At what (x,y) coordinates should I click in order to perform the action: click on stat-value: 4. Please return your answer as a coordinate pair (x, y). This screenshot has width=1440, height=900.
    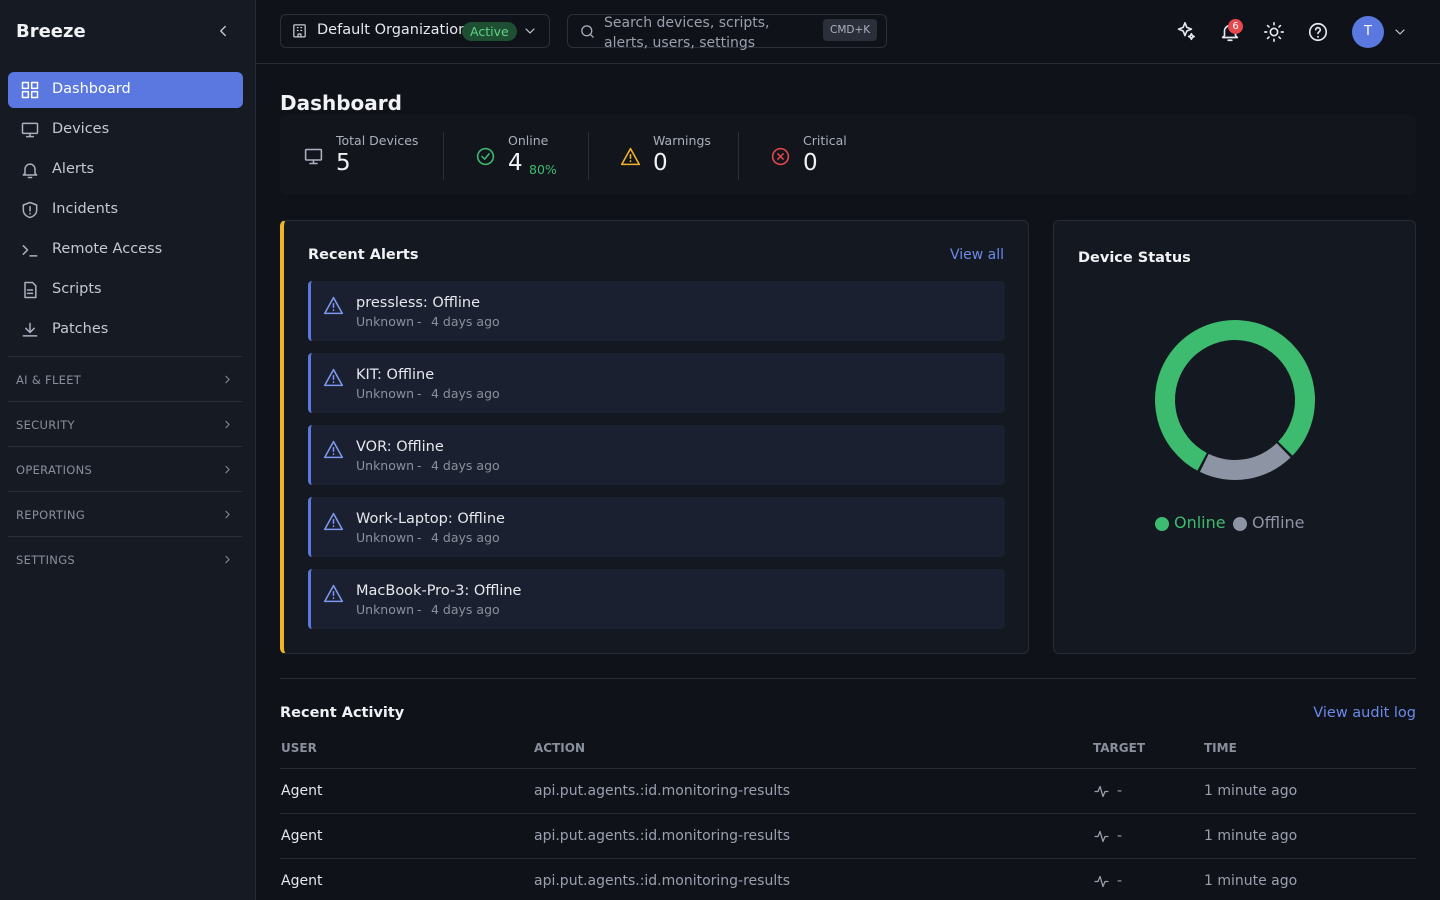
    Looking at the image, I should click on (515, 163).